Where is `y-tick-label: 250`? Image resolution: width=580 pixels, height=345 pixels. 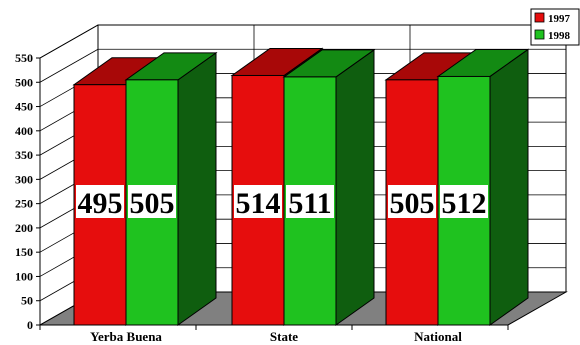 y-tick-label: 250 is located at coordinates (24, 204).